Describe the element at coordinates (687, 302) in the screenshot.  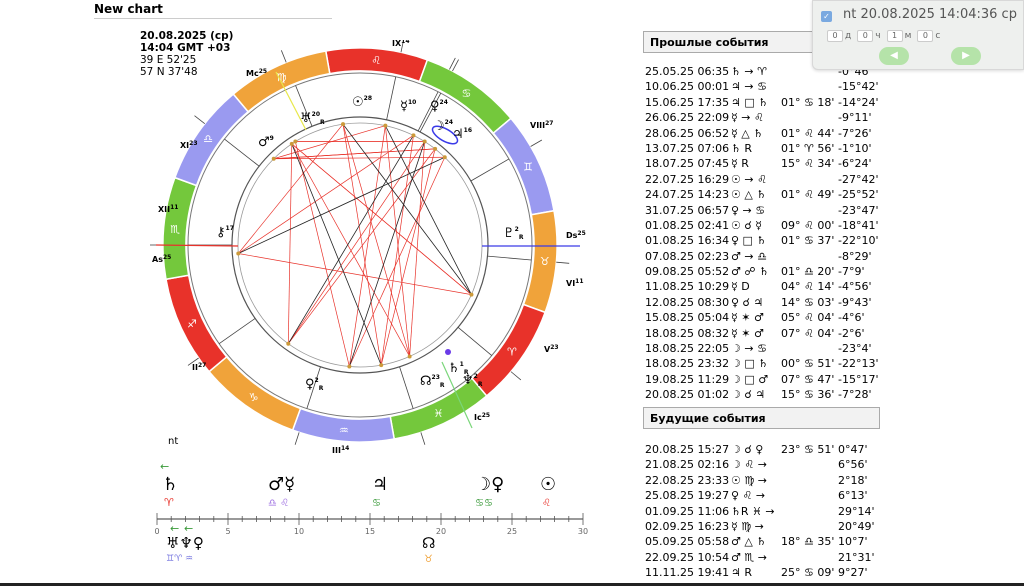
I see `event-date: 12.08.25 08:30` at that location.